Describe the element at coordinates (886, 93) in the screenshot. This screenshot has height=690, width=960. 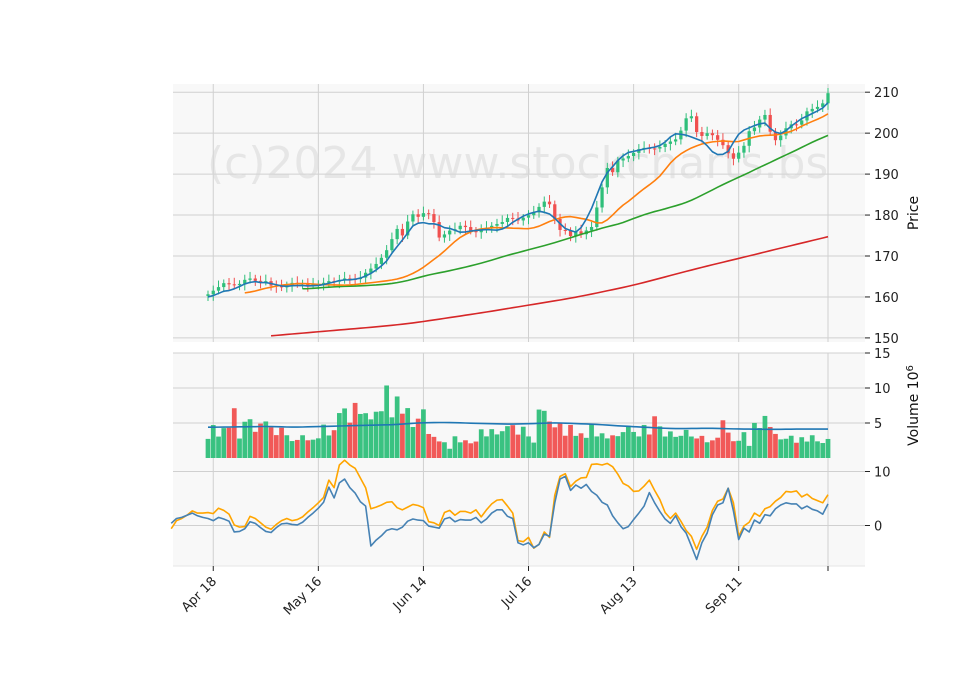
I see `price-tick-label: 210` at that location.